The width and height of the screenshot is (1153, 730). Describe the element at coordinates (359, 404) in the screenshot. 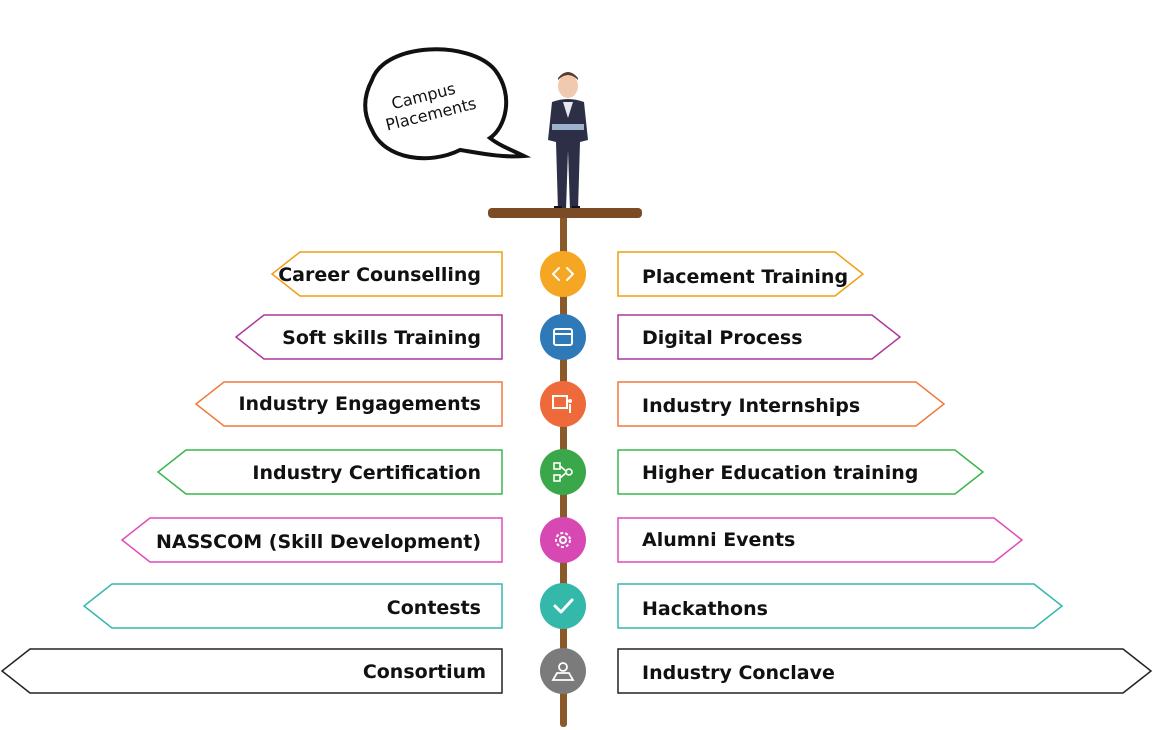

I see `left-arrow-label: Industry Engagements` at that location.